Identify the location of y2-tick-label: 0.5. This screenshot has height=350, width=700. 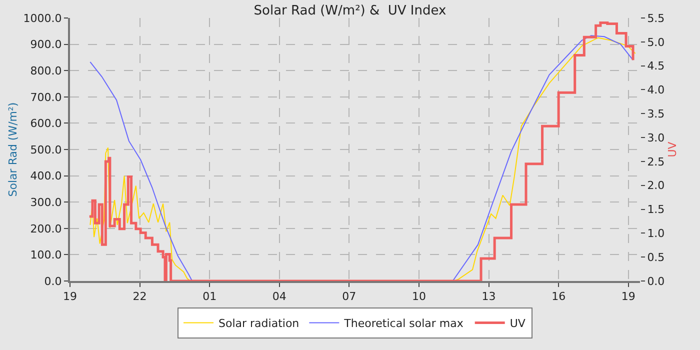
(656, 257).